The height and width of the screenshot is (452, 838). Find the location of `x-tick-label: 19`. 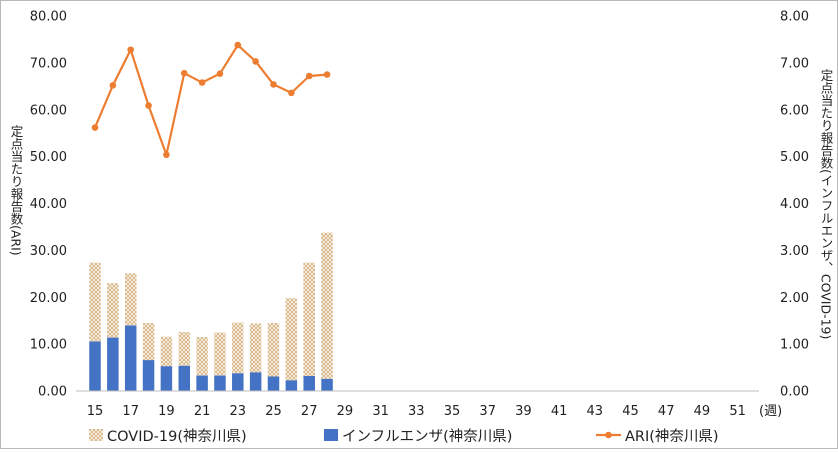

x-tick-label: 19 is located at coordinates (166, 411).